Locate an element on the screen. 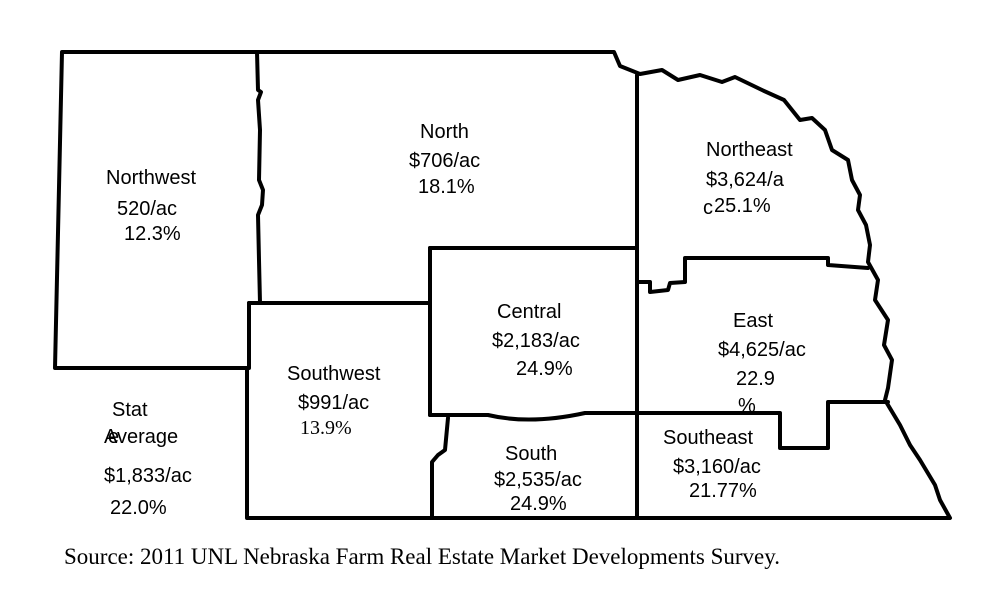  southwest-change: 13.9% is located at coordinates (326, 428).